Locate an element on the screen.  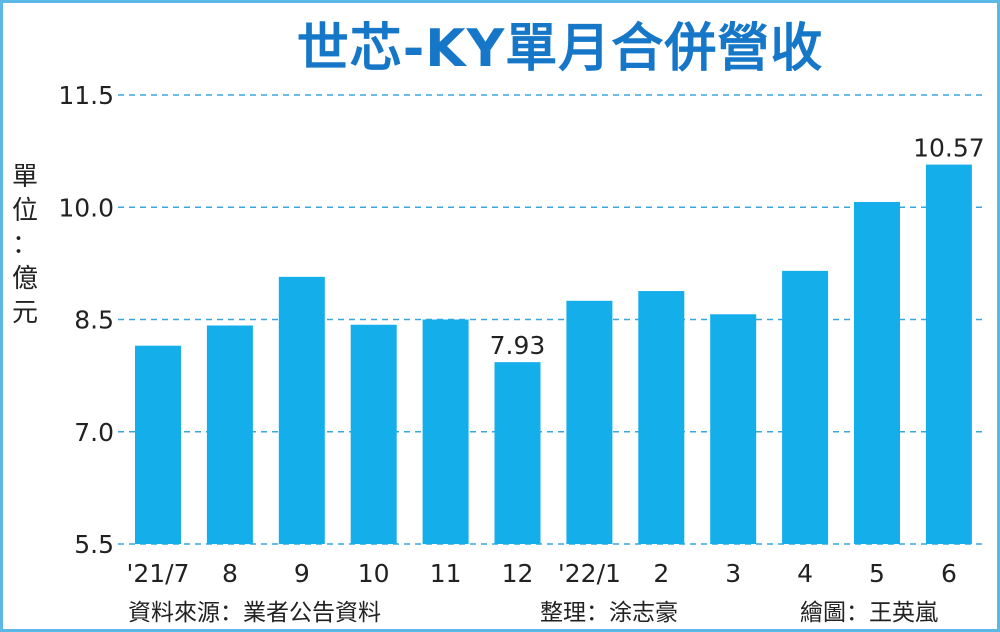
y-tick-label: 11.5 is located at coordinates (86, 95).